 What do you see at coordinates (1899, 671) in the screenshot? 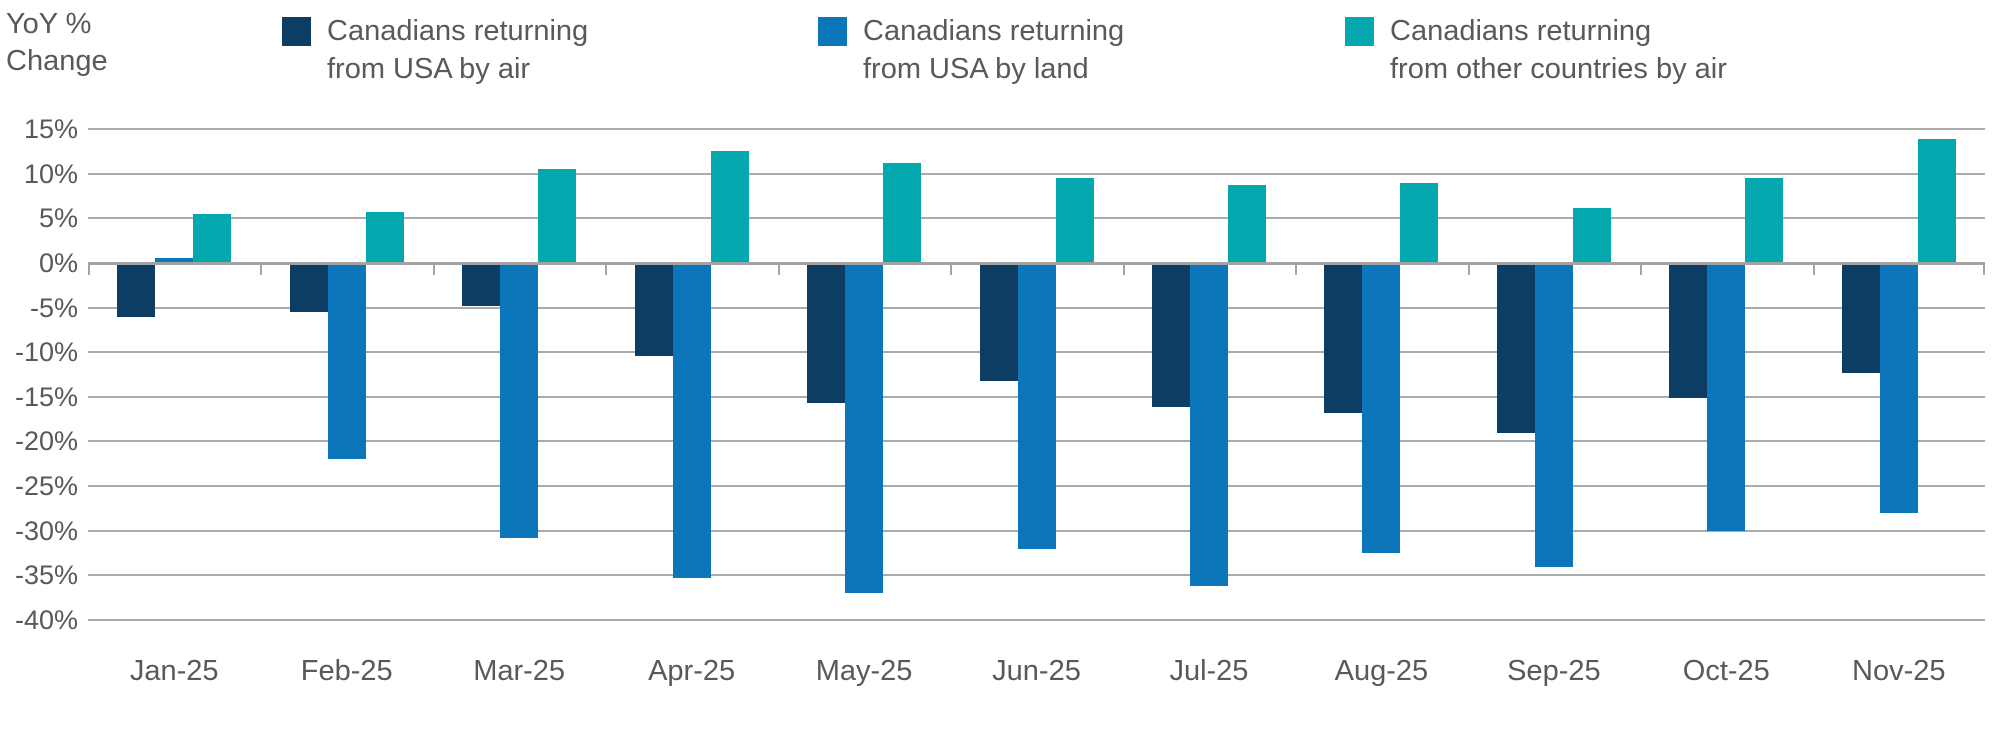
I see `x-tick-label: Nov-25` at bounding box center [1899, 671].